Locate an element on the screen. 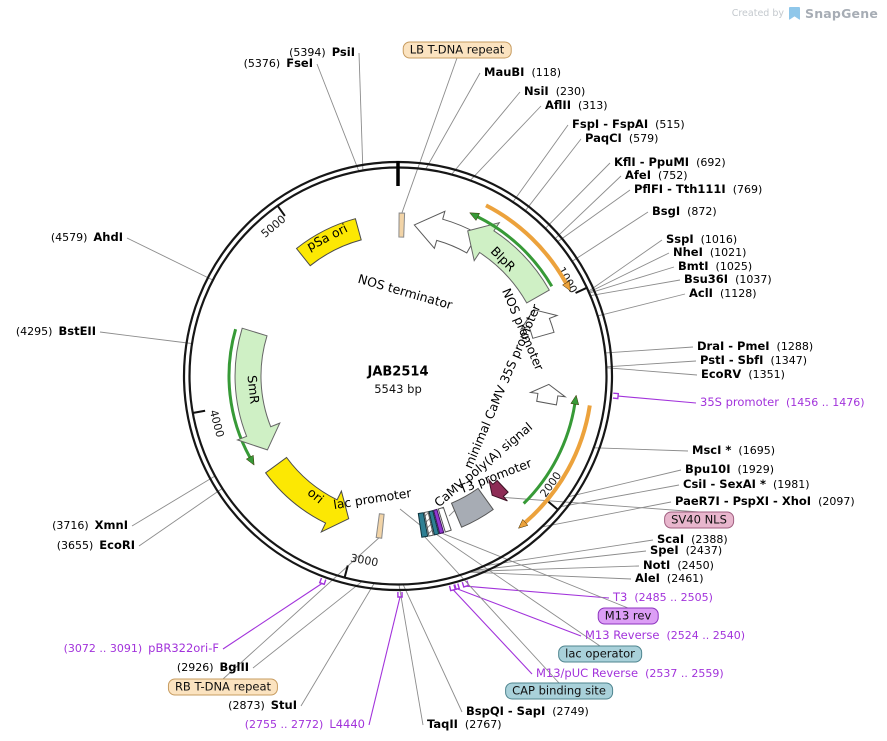 The image size is (887, 741). credit-brand: SnapGene is located at coordinates (841, 13).